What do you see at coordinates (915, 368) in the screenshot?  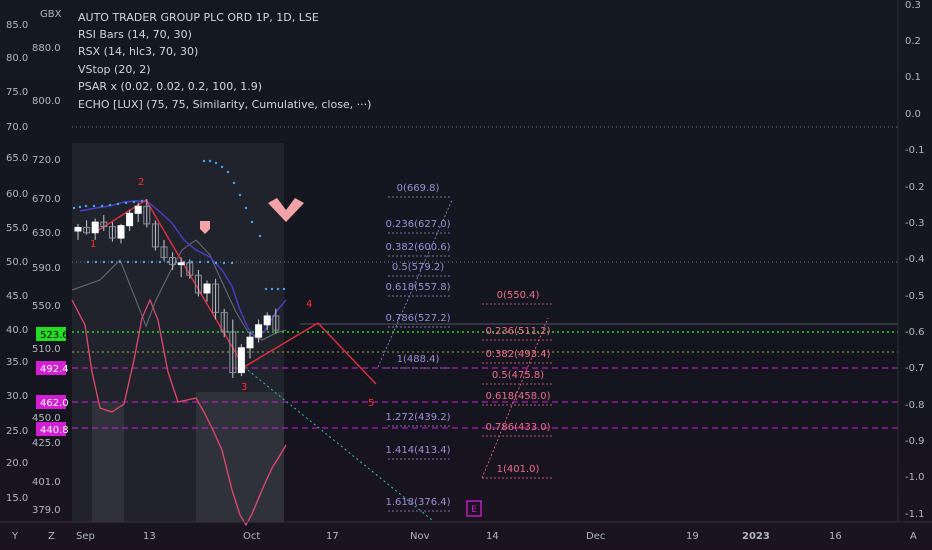 I see `osc-axis-tick: -0.7` at bounding box center [915, 368].